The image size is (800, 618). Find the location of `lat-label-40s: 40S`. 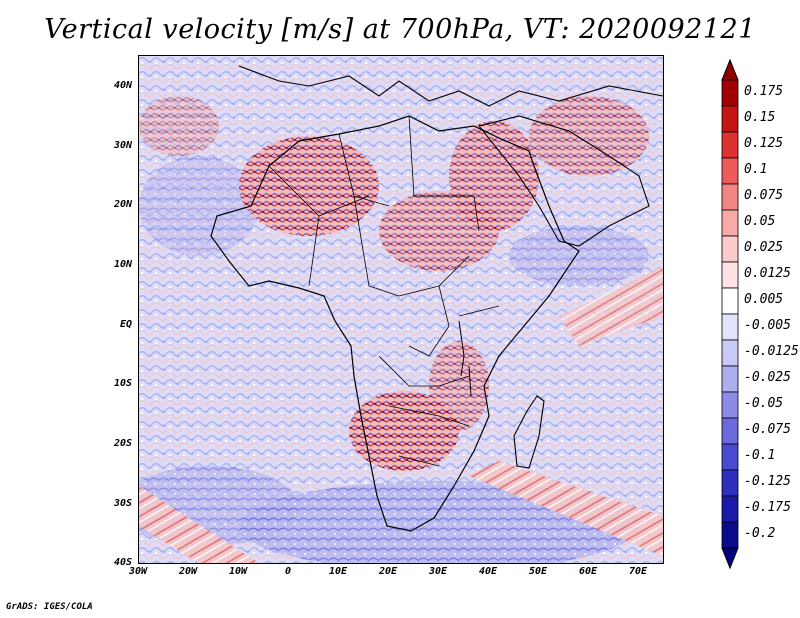

lat-label-40s: 40S is located at coordinates (122, 562).